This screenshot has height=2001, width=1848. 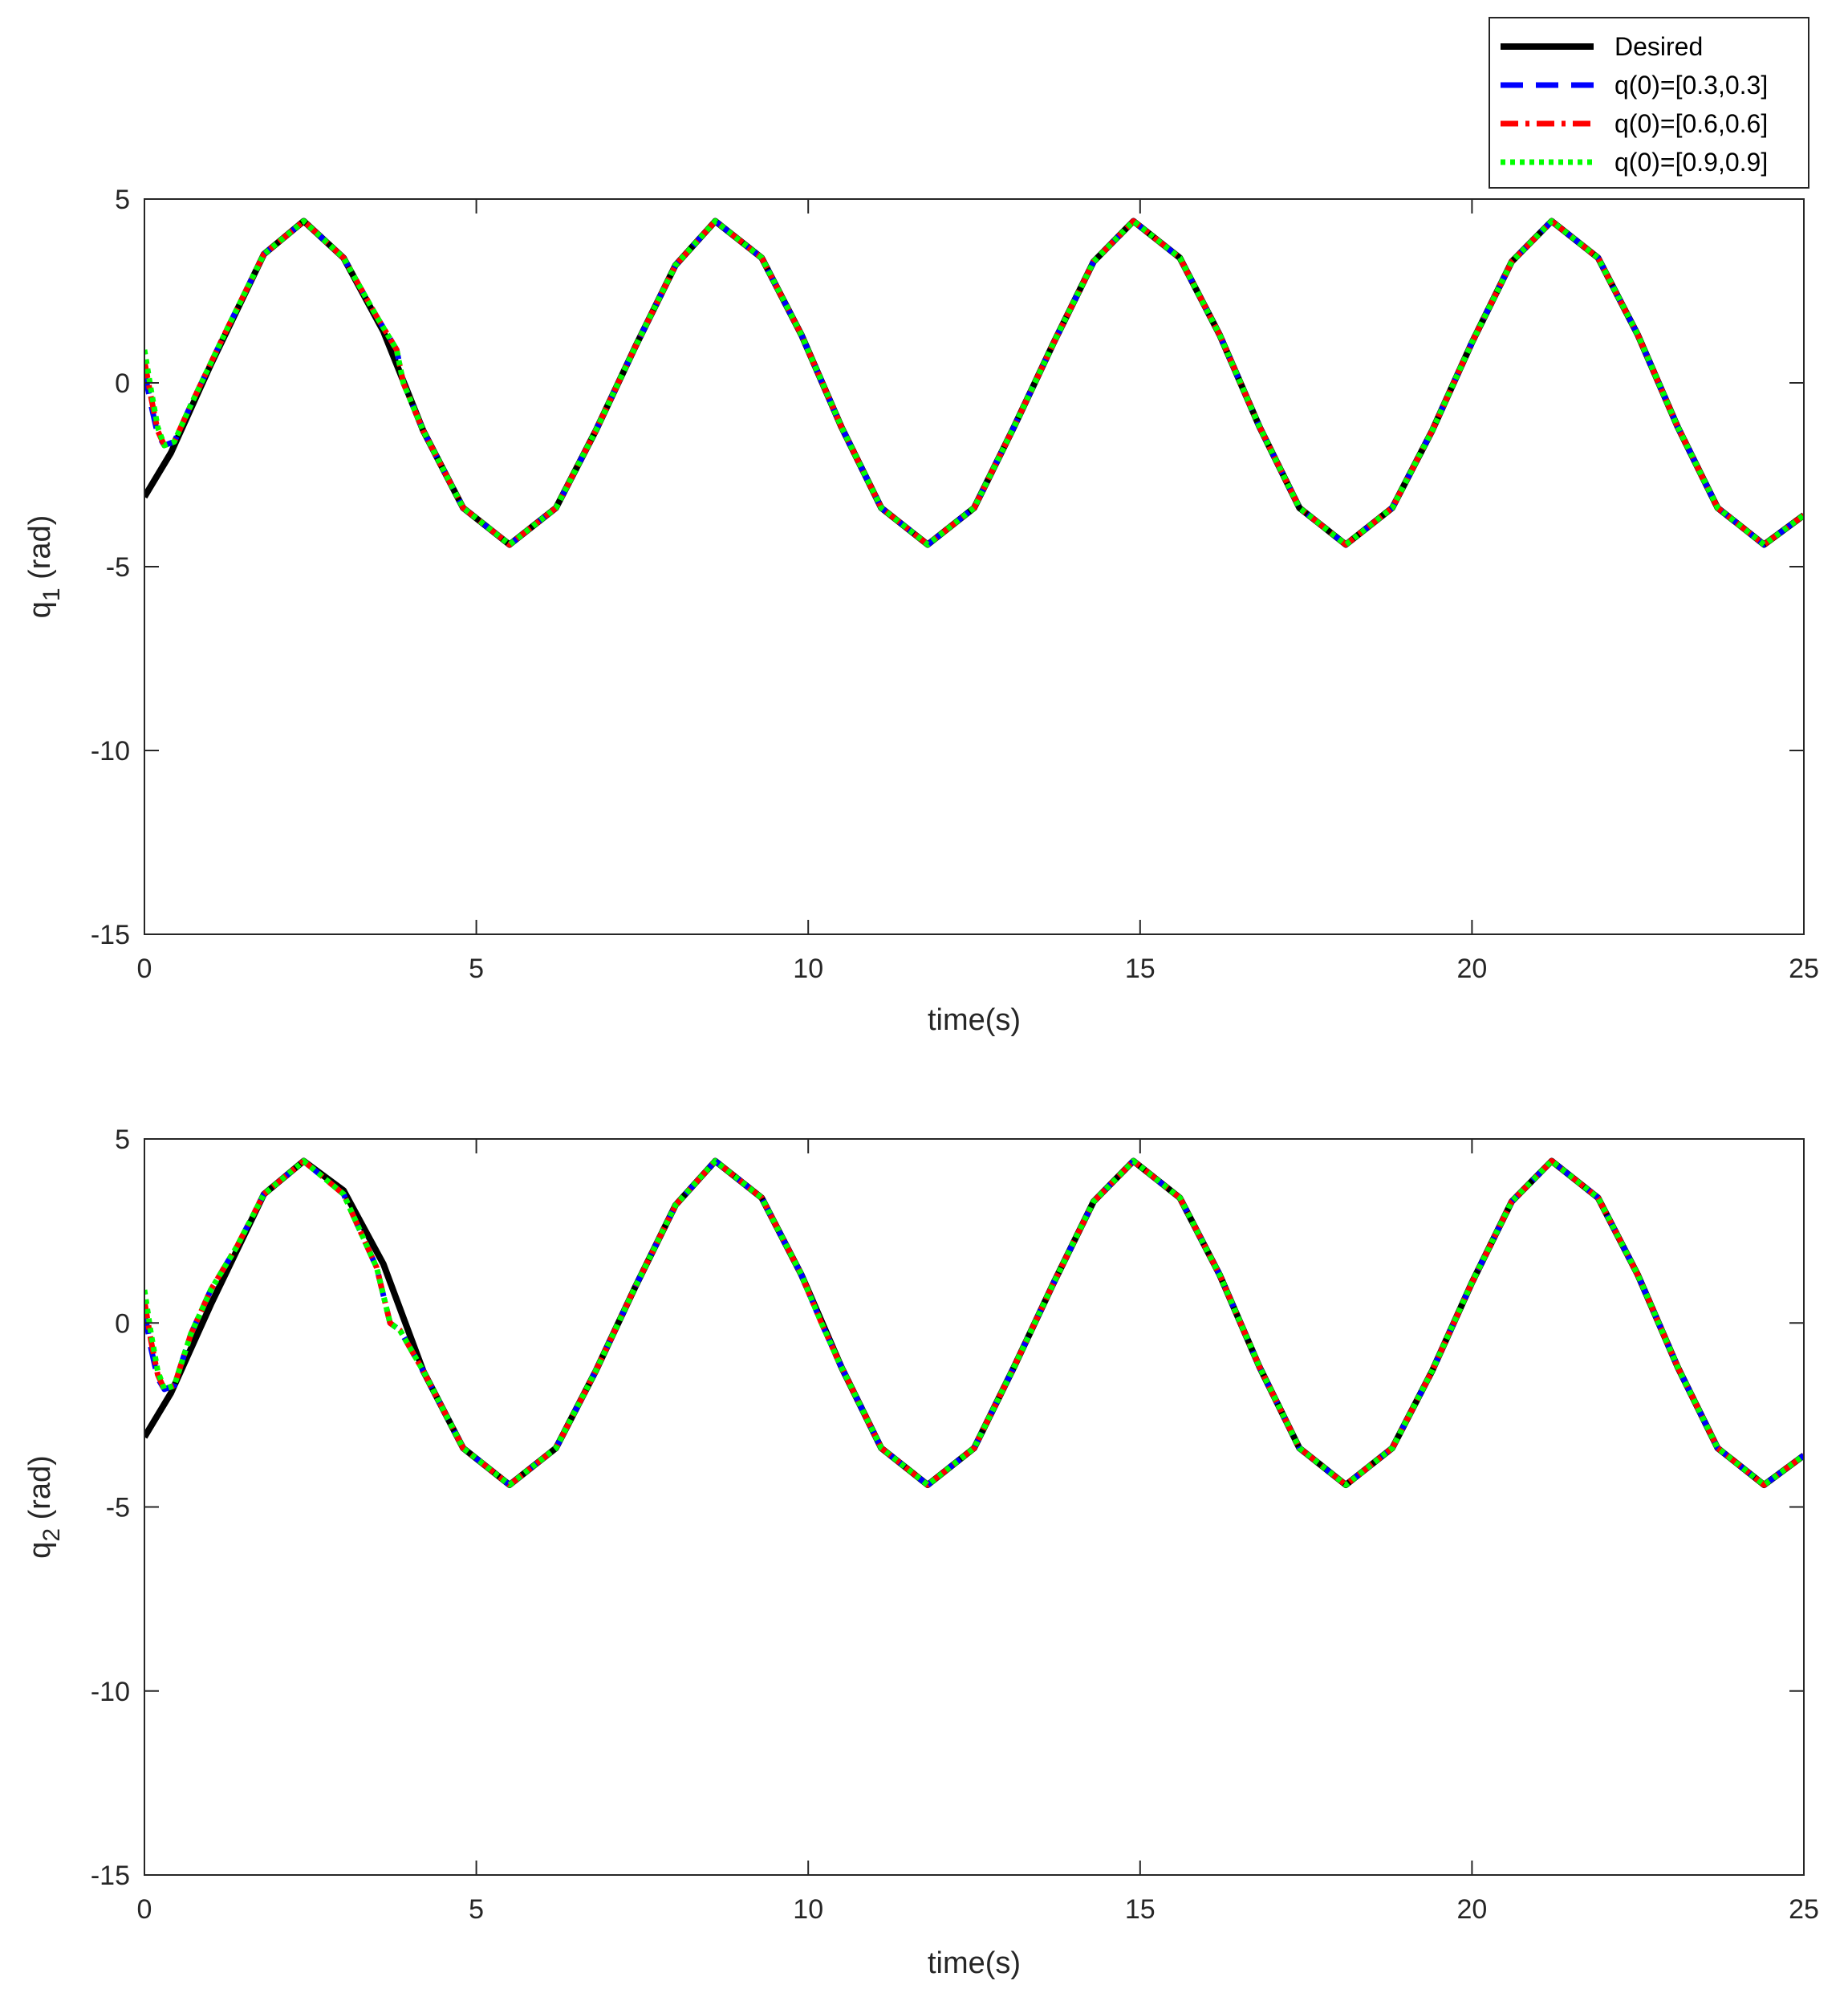 I want to click on legend-label: q(0)=[0.9,0.9], so click(x=1691, y=162).